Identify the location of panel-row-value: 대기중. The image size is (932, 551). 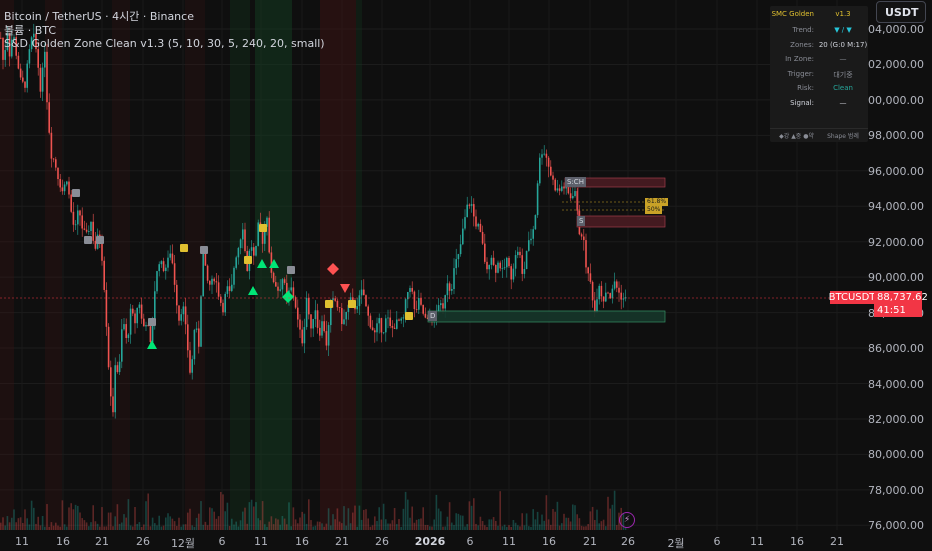
(843, 74).